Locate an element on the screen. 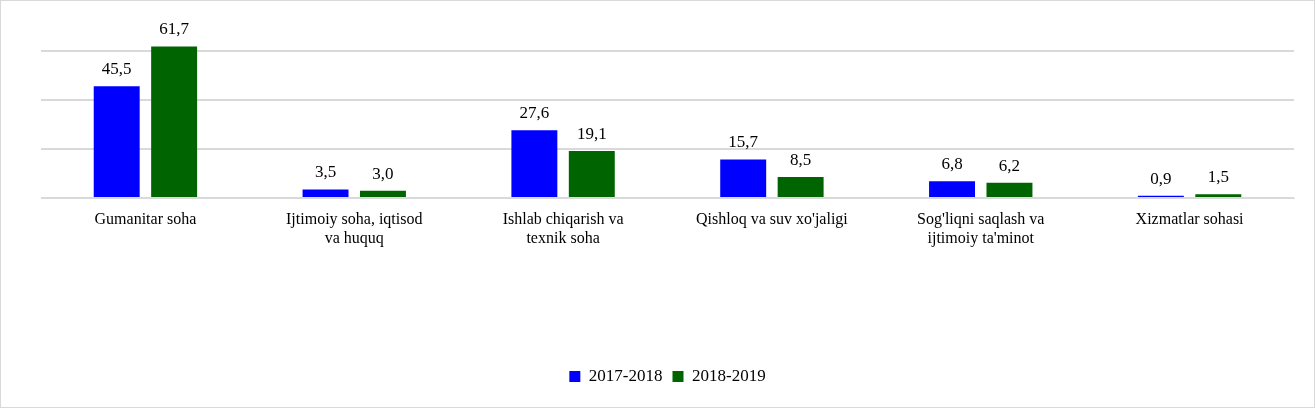 This screenshot has height=408, width=1315. legend-label: 2018-2019 is located at coordinates (729, 375).